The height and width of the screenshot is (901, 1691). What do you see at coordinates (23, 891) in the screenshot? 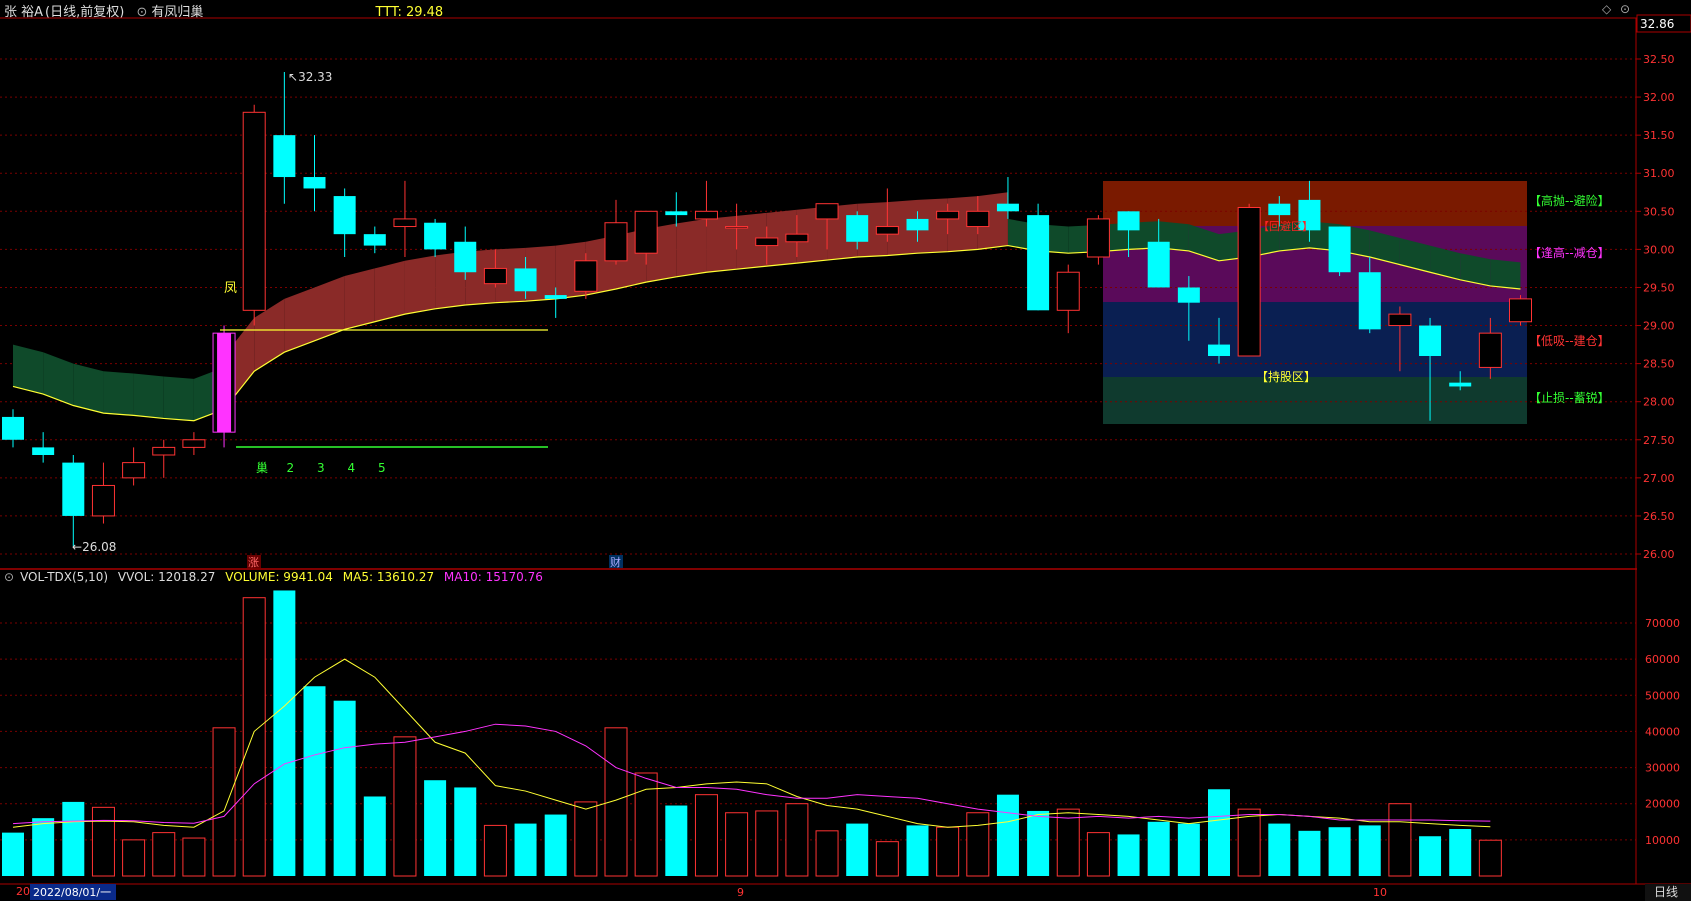
I see `footer-left-cut: 20` at bounding box center [23, 891].